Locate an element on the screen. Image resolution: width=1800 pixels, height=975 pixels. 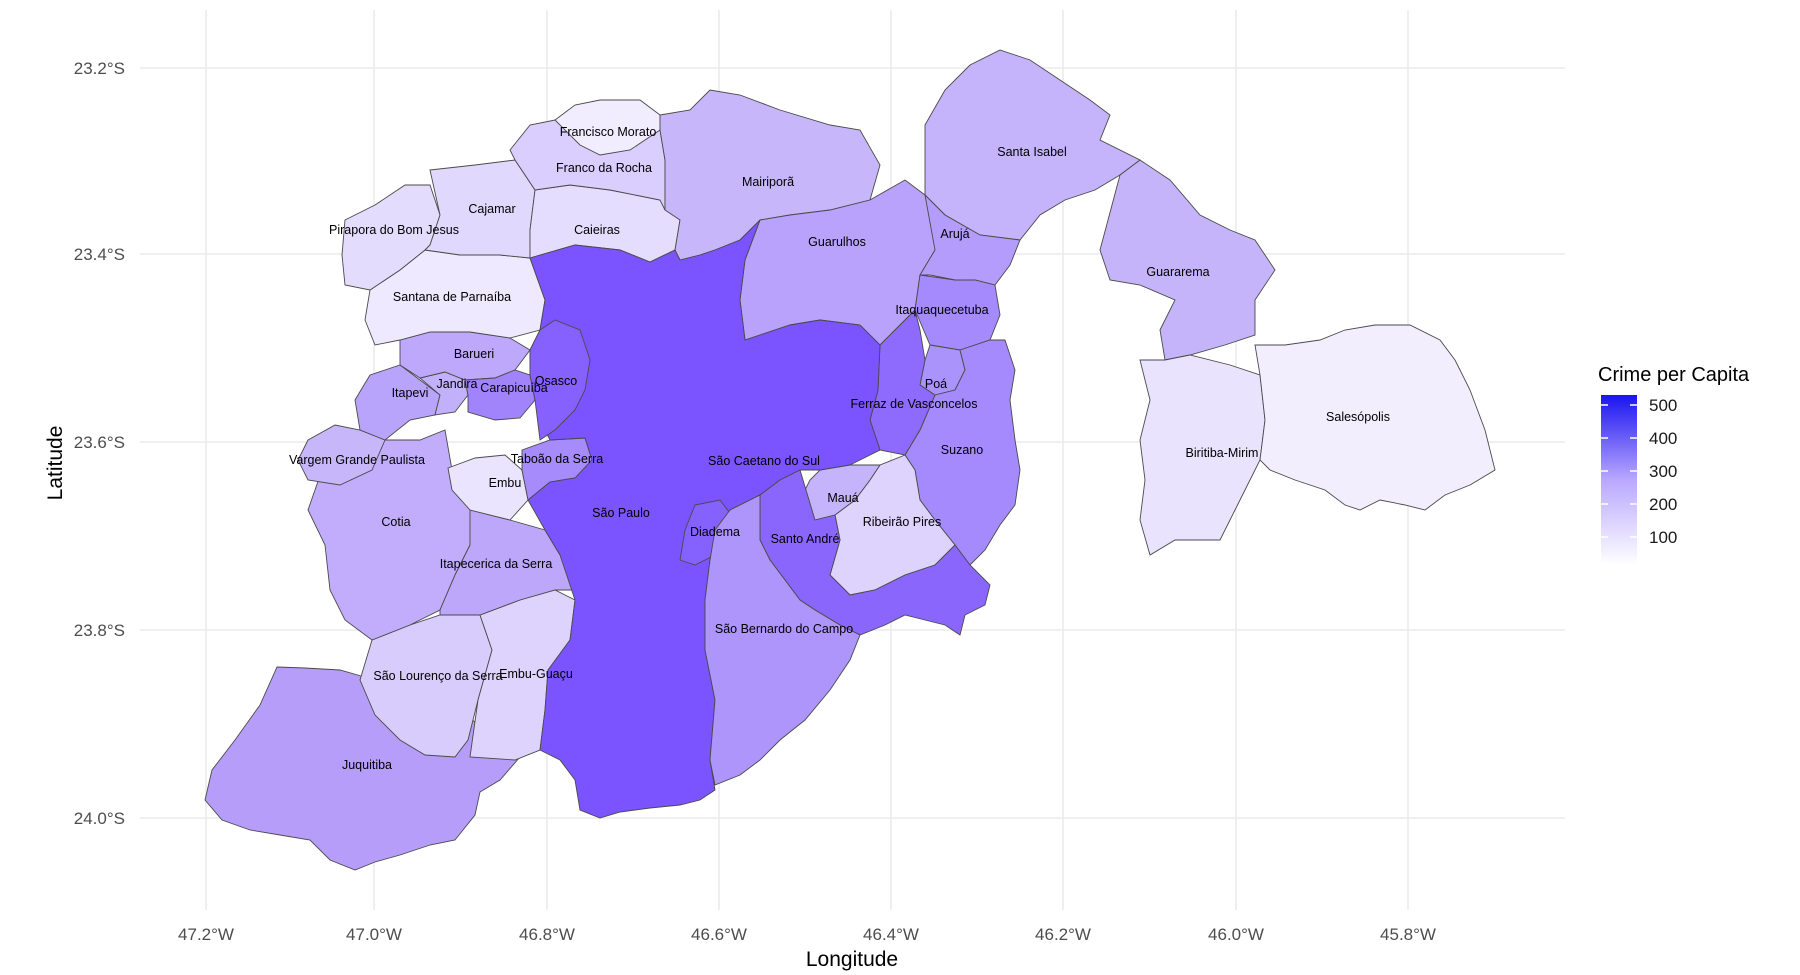
muni-label: Salesópolis is located at coordinates (1358, 417).